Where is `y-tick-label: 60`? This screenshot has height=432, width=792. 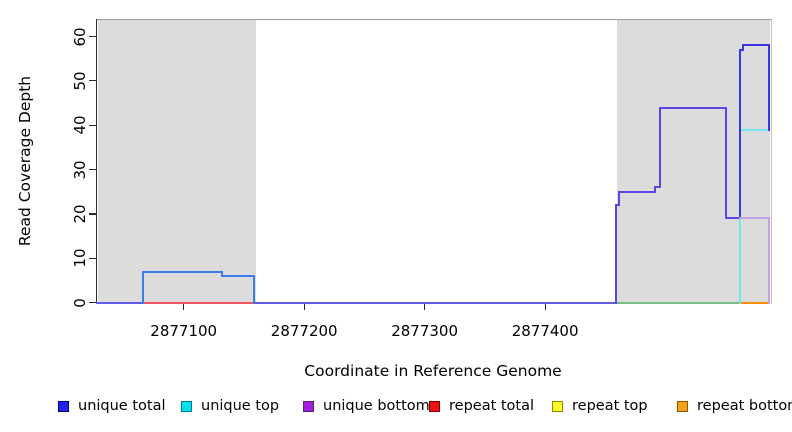 y-tick-label: 60 is located at coordinates (80, 36).